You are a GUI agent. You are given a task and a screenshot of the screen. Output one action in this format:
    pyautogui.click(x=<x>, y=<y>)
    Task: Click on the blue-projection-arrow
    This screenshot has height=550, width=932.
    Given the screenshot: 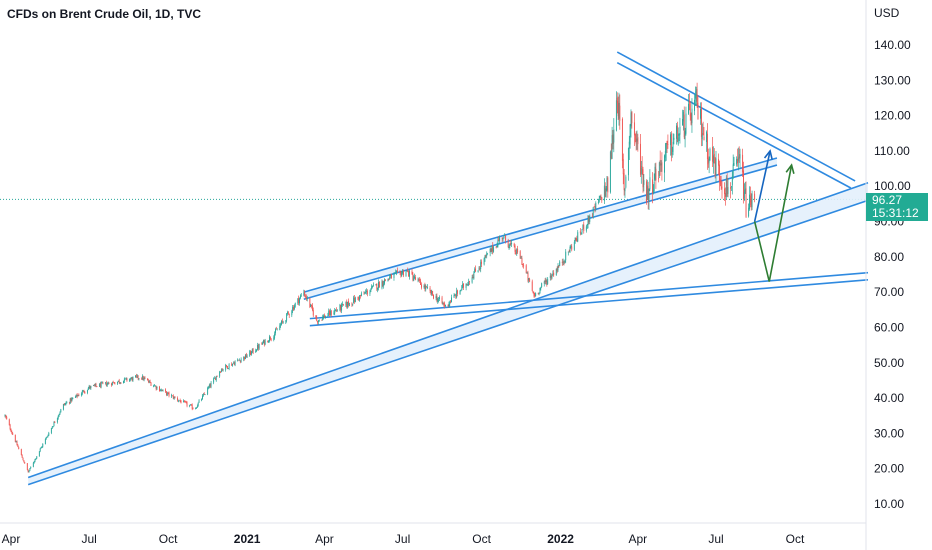 What is the action you would take?
    pyautogui.click(x=762, y=186)
    